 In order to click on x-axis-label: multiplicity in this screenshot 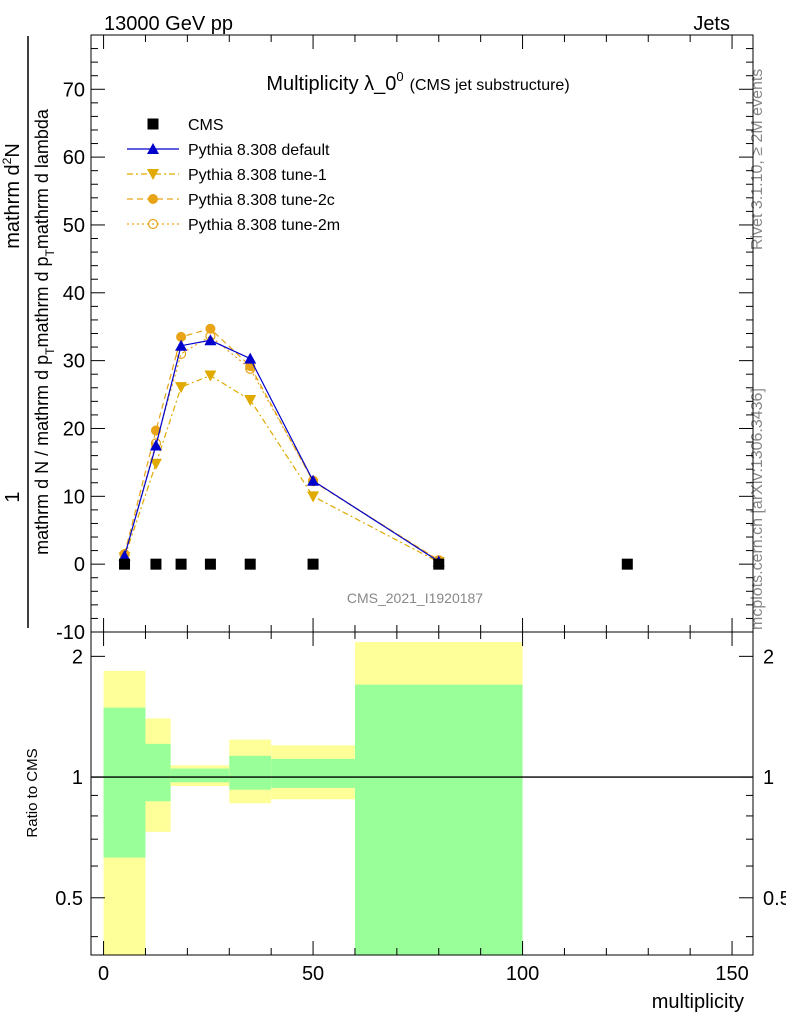, I will do `click(698, 1002)`.